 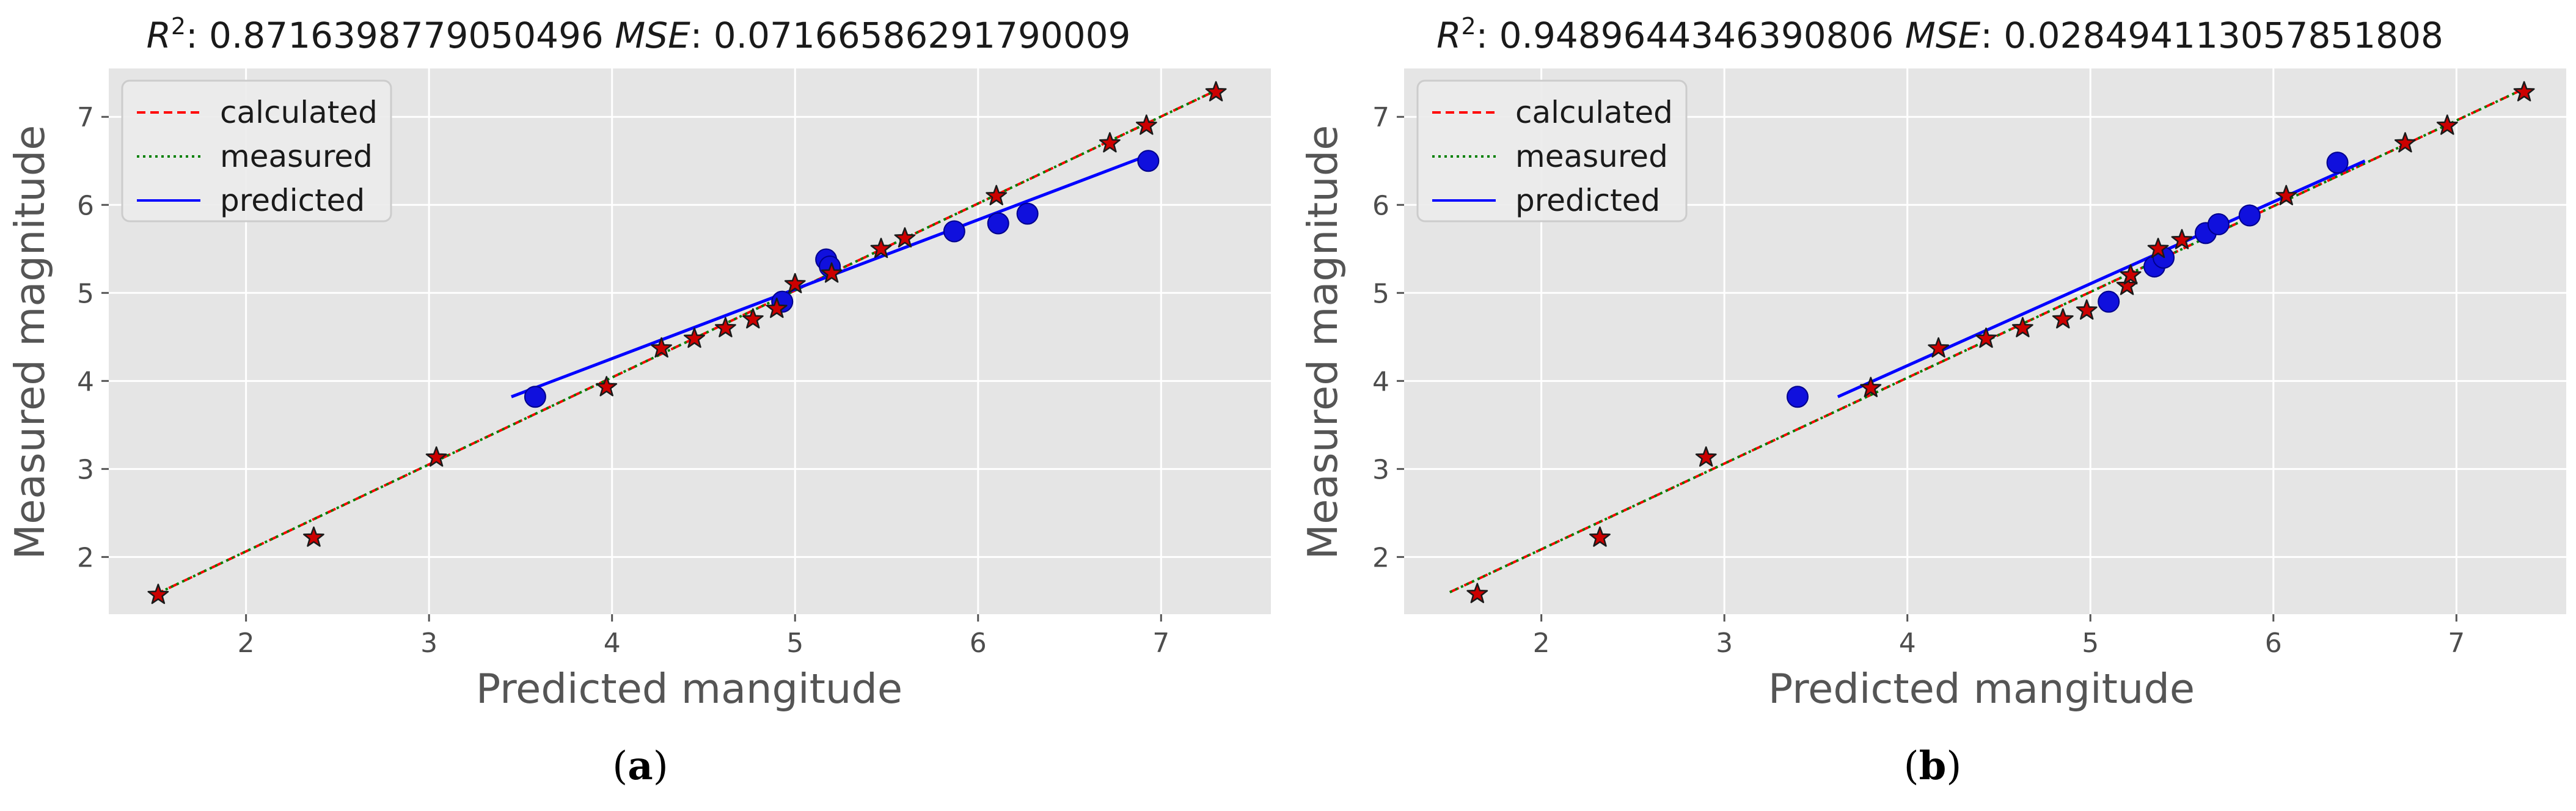 What do you see at coordinates (1380, 470) in the screenshot?
I see `panel-b-y-tick-label: 3` at bounding box center [1380, 470].